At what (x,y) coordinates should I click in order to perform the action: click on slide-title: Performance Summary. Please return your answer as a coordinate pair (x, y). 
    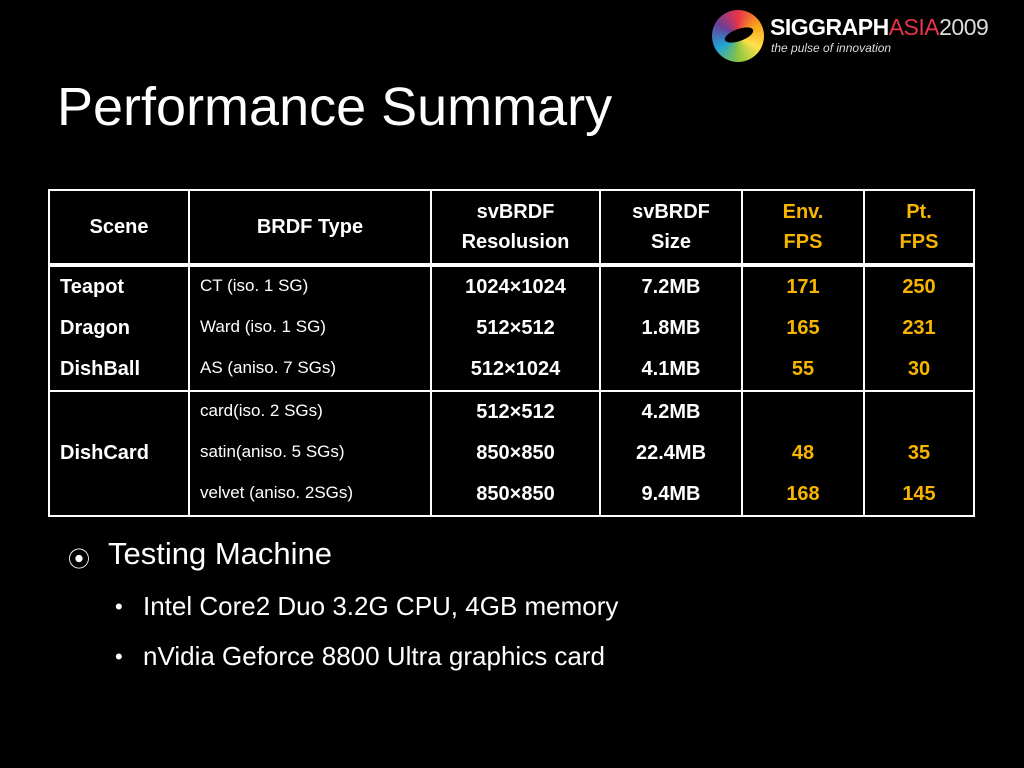
    Looking at the image, I should click on (335, 107).